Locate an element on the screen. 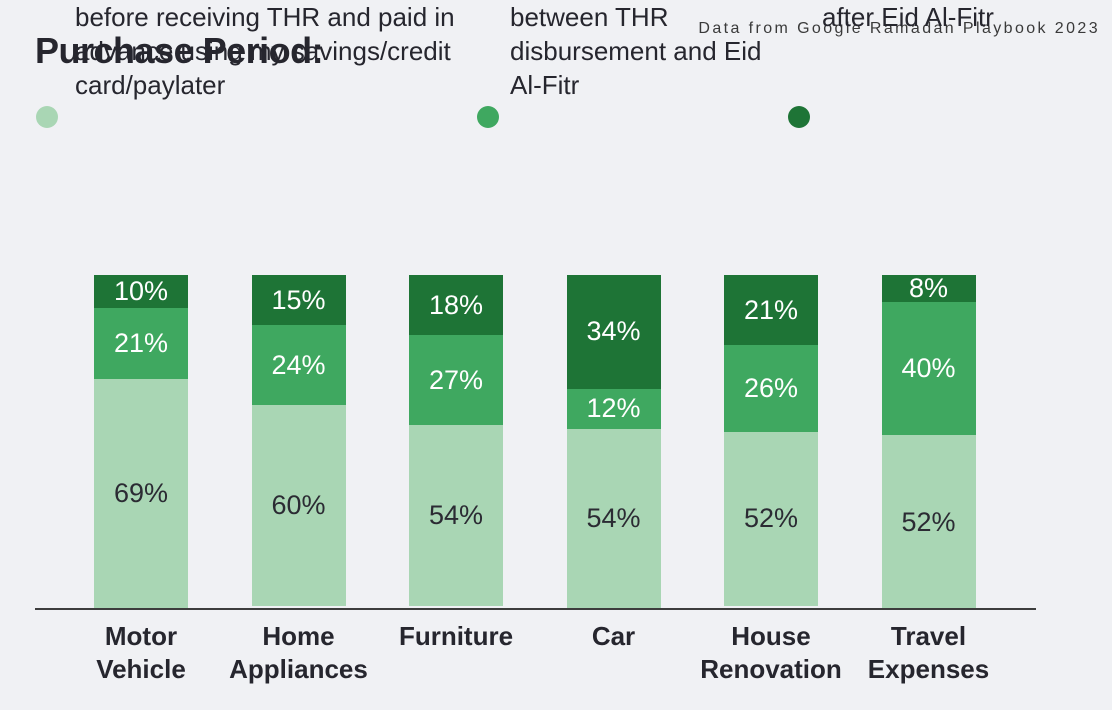 The height and width of the screenshot is (710, 1112). bar-segment-before-home-appliances: 60% is located at coordinates (298, 505).